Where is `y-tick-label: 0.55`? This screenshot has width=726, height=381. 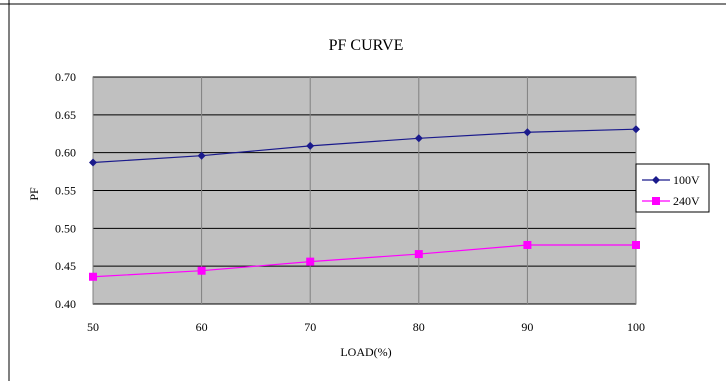
y-tick-label: 0.55 is located at coordinates (65, 191).